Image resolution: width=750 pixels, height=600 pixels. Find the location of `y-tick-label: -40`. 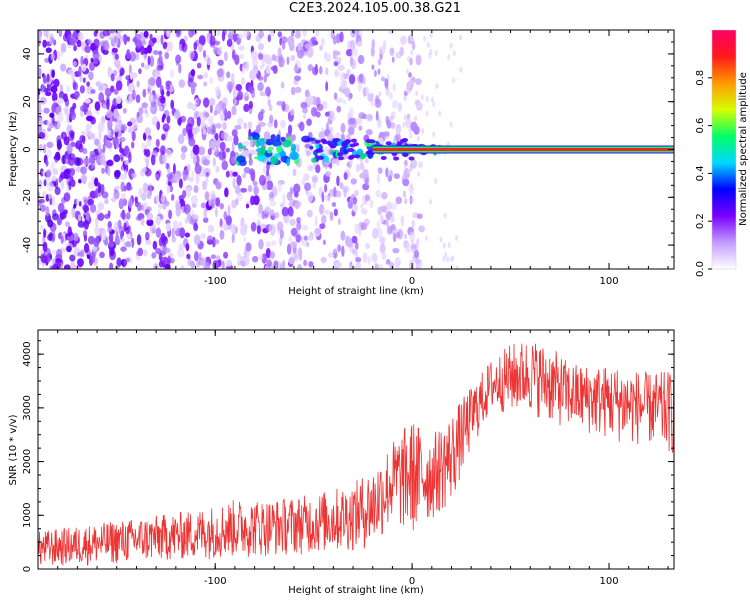

y-tick-label: -40 is located at coordinates (27, 245).